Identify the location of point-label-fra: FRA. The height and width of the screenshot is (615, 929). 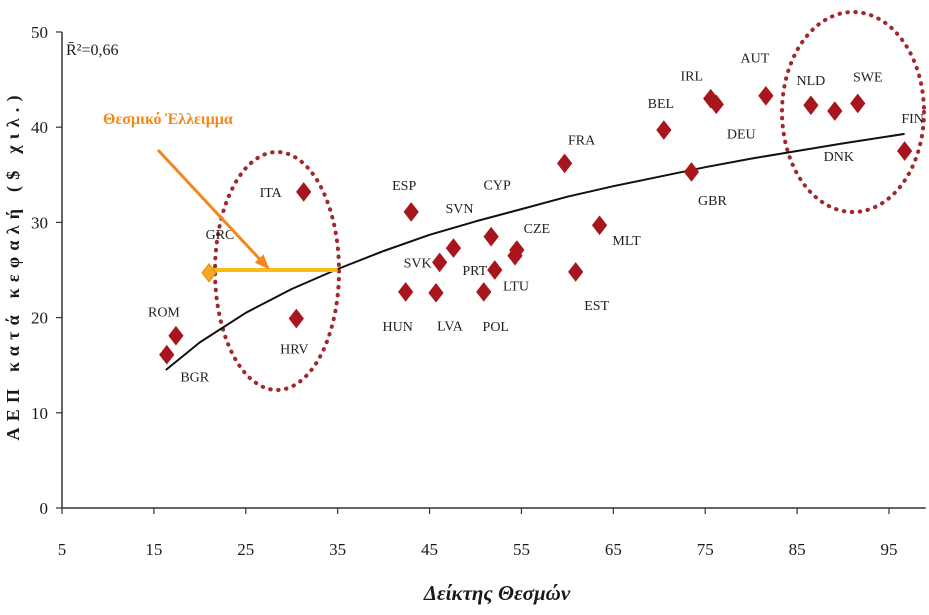
(582, 140).